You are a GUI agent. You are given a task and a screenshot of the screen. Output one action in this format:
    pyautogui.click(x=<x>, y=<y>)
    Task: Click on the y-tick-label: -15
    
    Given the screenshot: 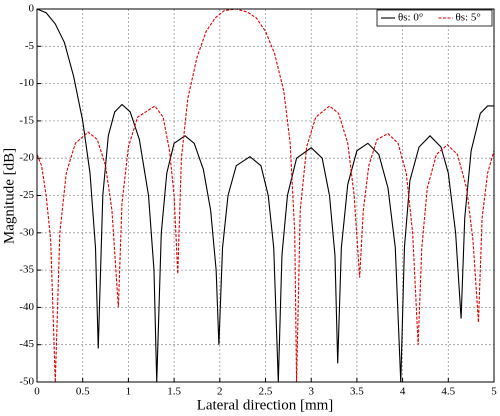 What is the action you would take?
    pyautogui.click(x=26, y=120)
    